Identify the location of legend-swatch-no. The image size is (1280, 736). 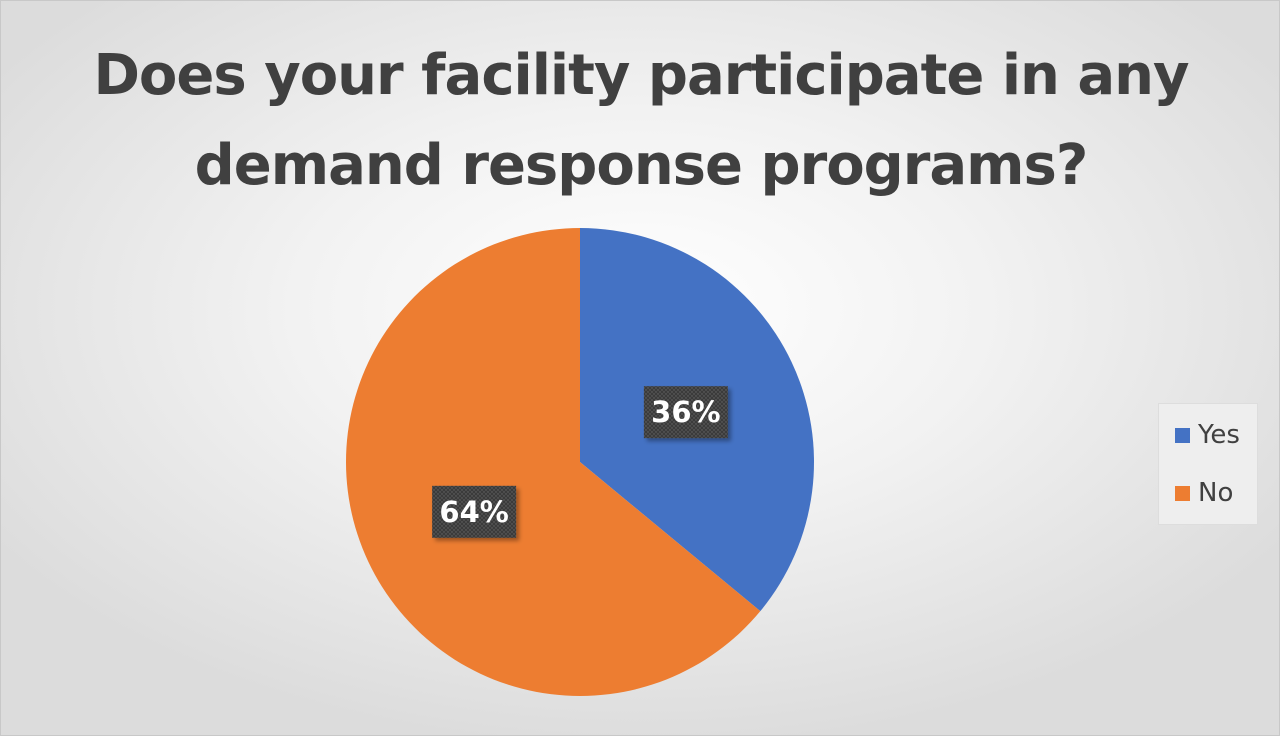
(1182, 493).